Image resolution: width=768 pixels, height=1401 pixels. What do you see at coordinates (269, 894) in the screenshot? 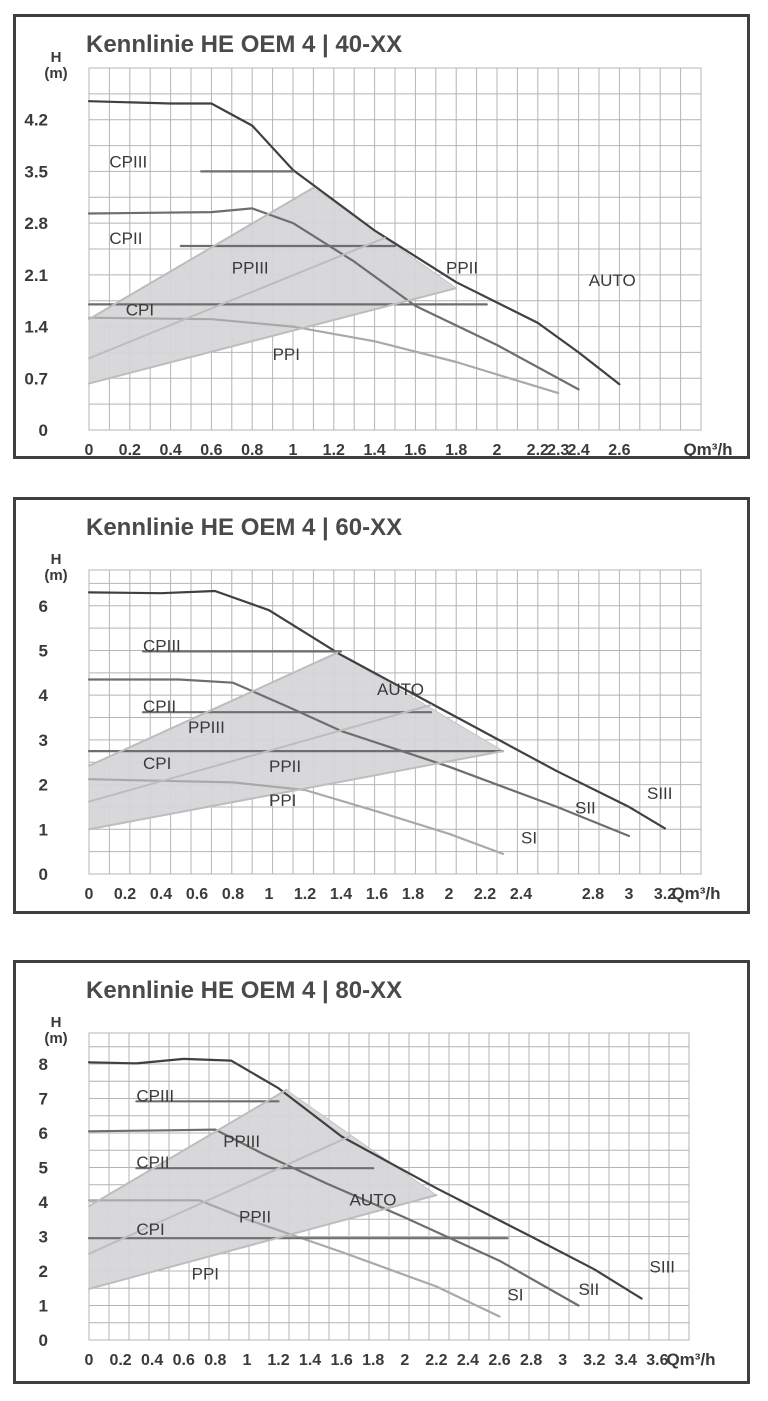
I see `x-tick-label: 1` at bounding box center [269, 894].